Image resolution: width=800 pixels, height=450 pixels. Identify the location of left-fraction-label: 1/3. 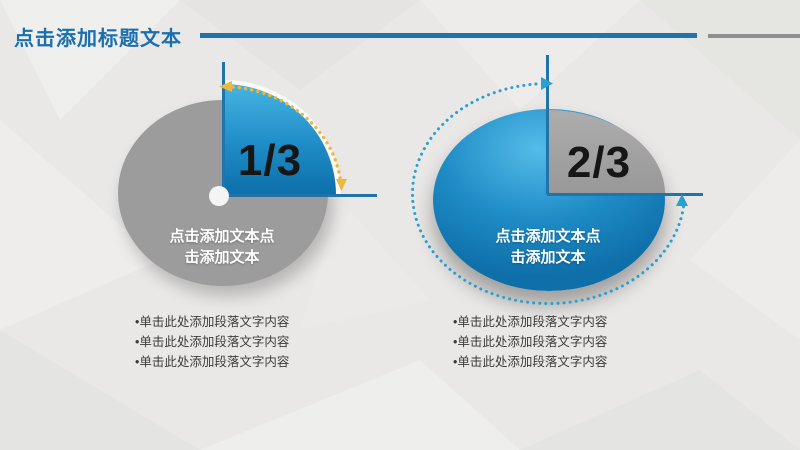
(270, 160).